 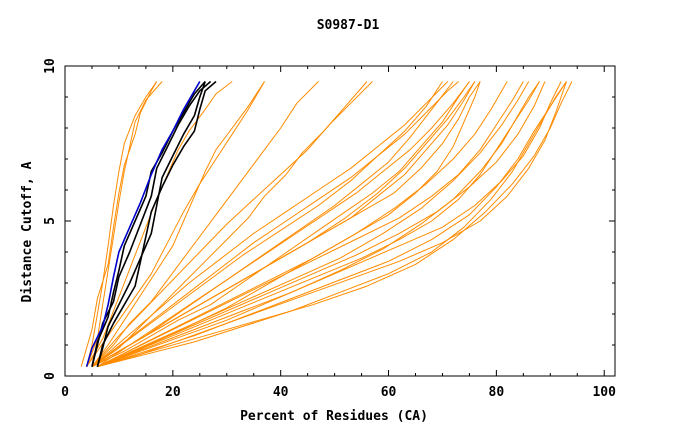 I want to click on x-tick-label: 100, so click(x=604, y=392).